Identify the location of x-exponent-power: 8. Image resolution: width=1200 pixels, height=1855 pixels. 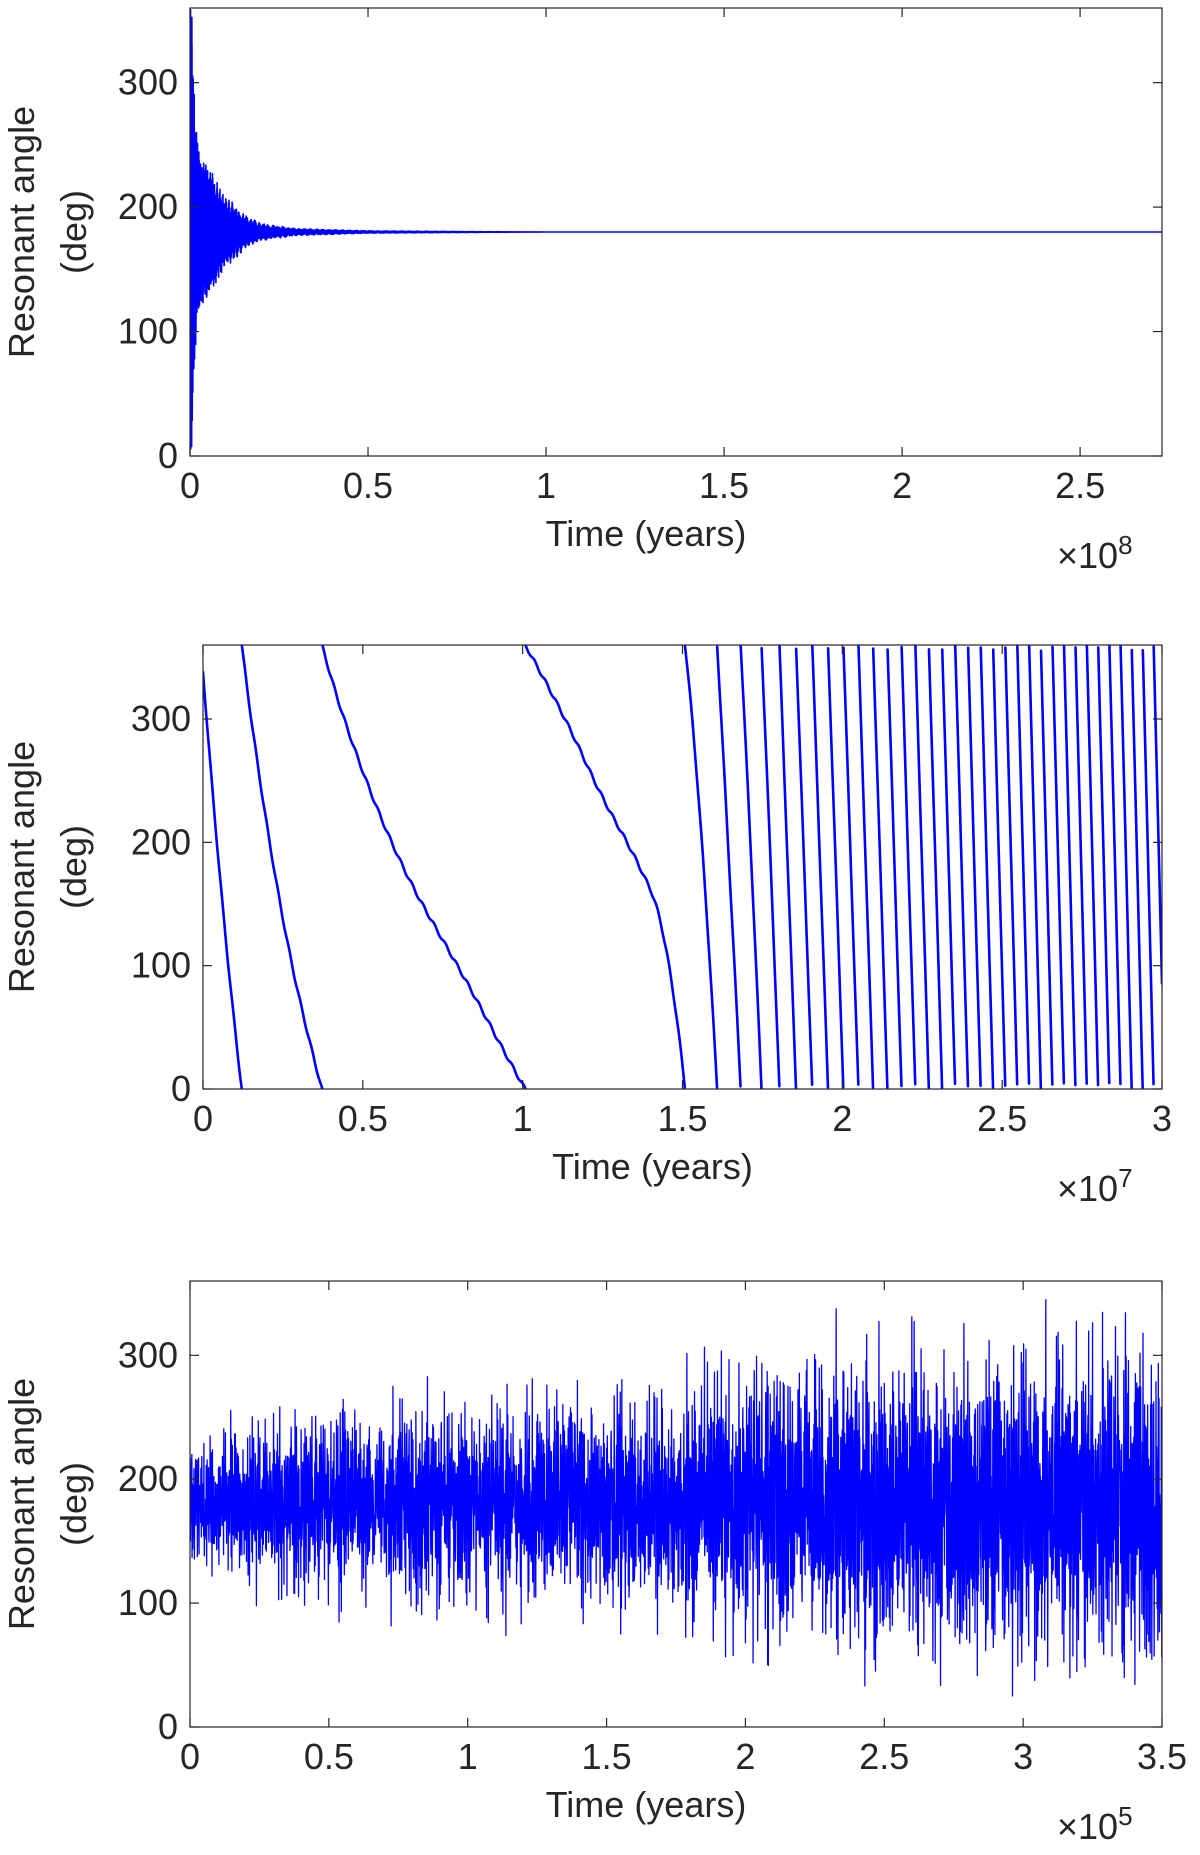
(1125, 545).